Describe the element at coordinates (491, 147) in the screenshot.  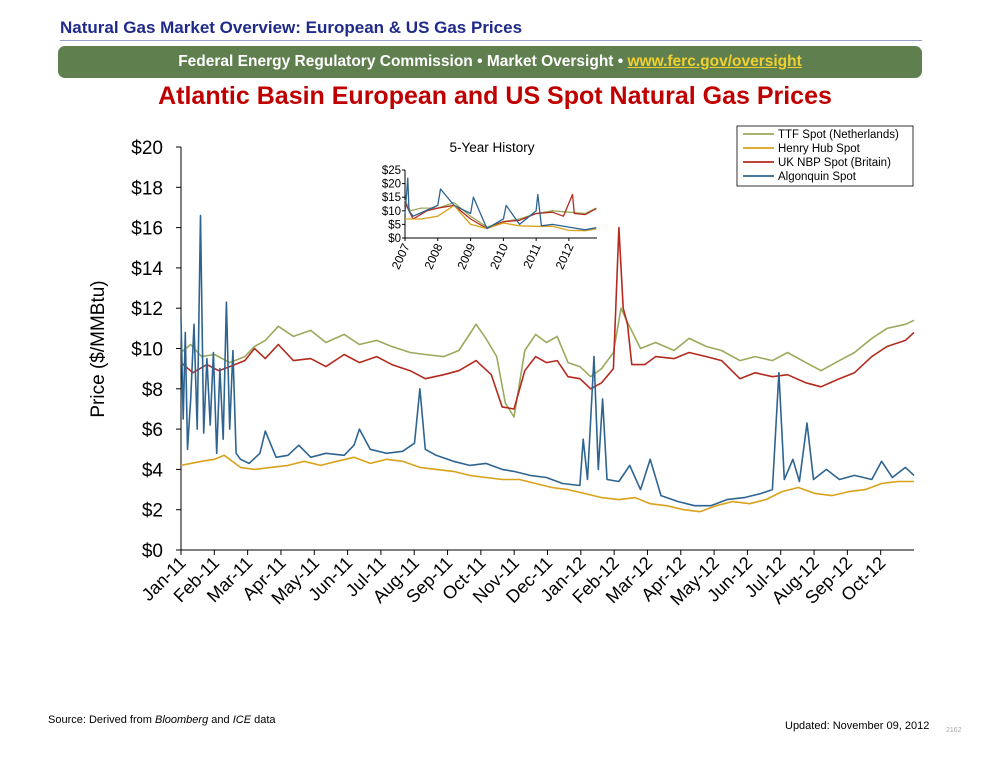
I see `inset-title: 5-Year History` at that location.